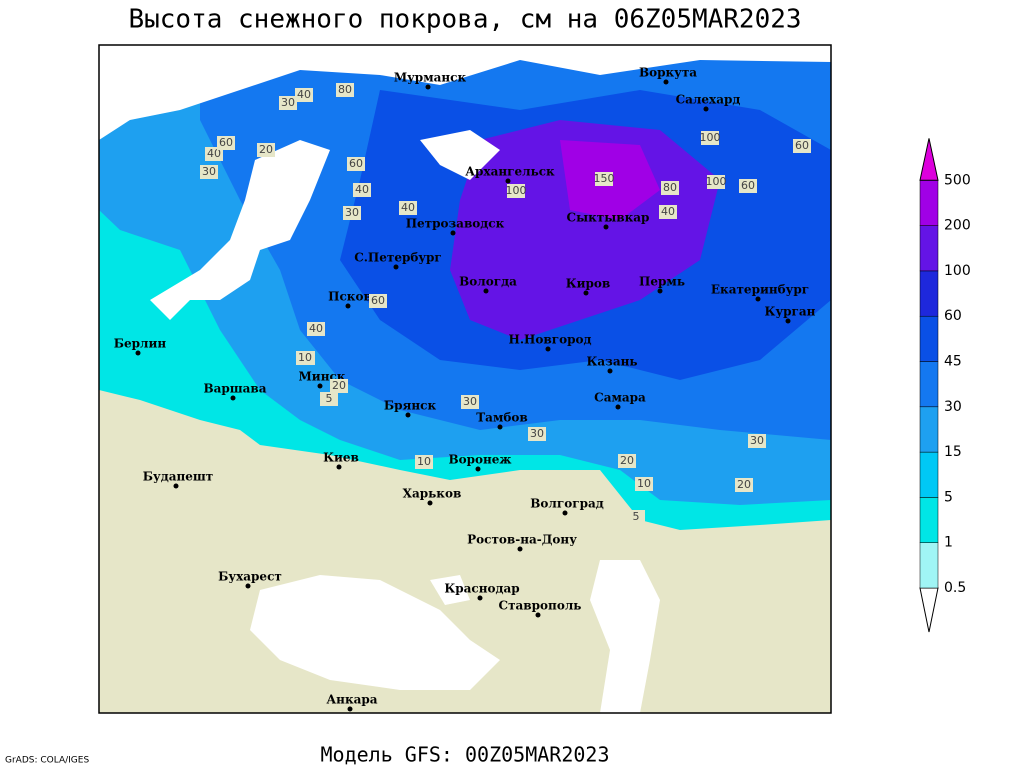 The height and width of the screenshot is (772, 1024). I want to click on colorbar-label: 5, so click(948, 497).